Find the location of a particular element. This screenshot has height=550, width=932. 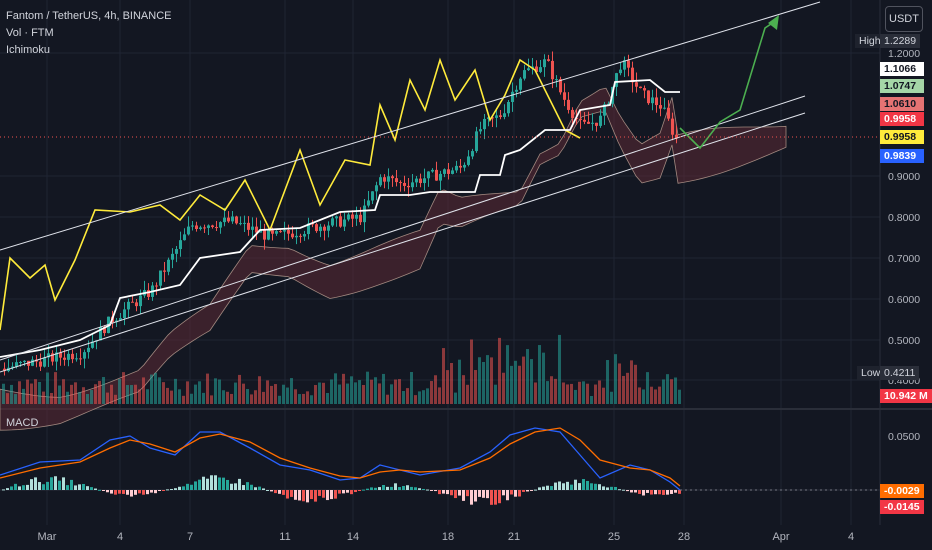

symbol-legend: Fantom / TetherUS, 4h, BINANCE is located at coordinates (89, 16).